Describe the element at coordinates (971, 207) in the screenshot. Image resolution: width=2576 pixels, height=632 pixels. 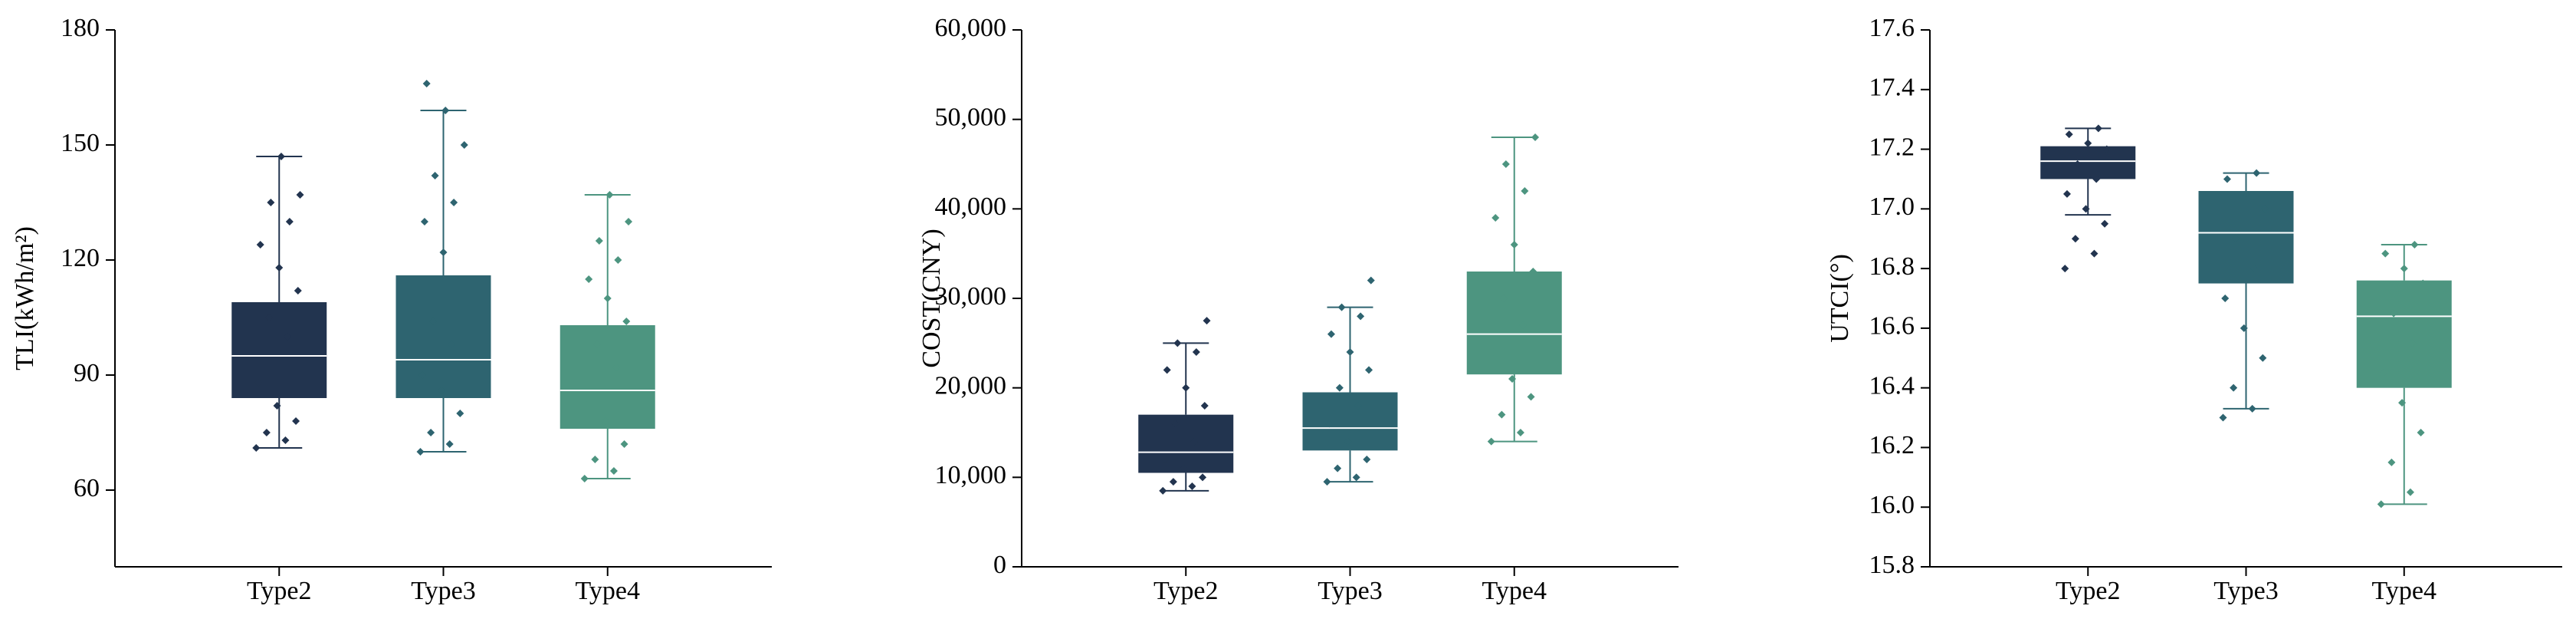
I see `y-tick-label: 40,000` at that location.